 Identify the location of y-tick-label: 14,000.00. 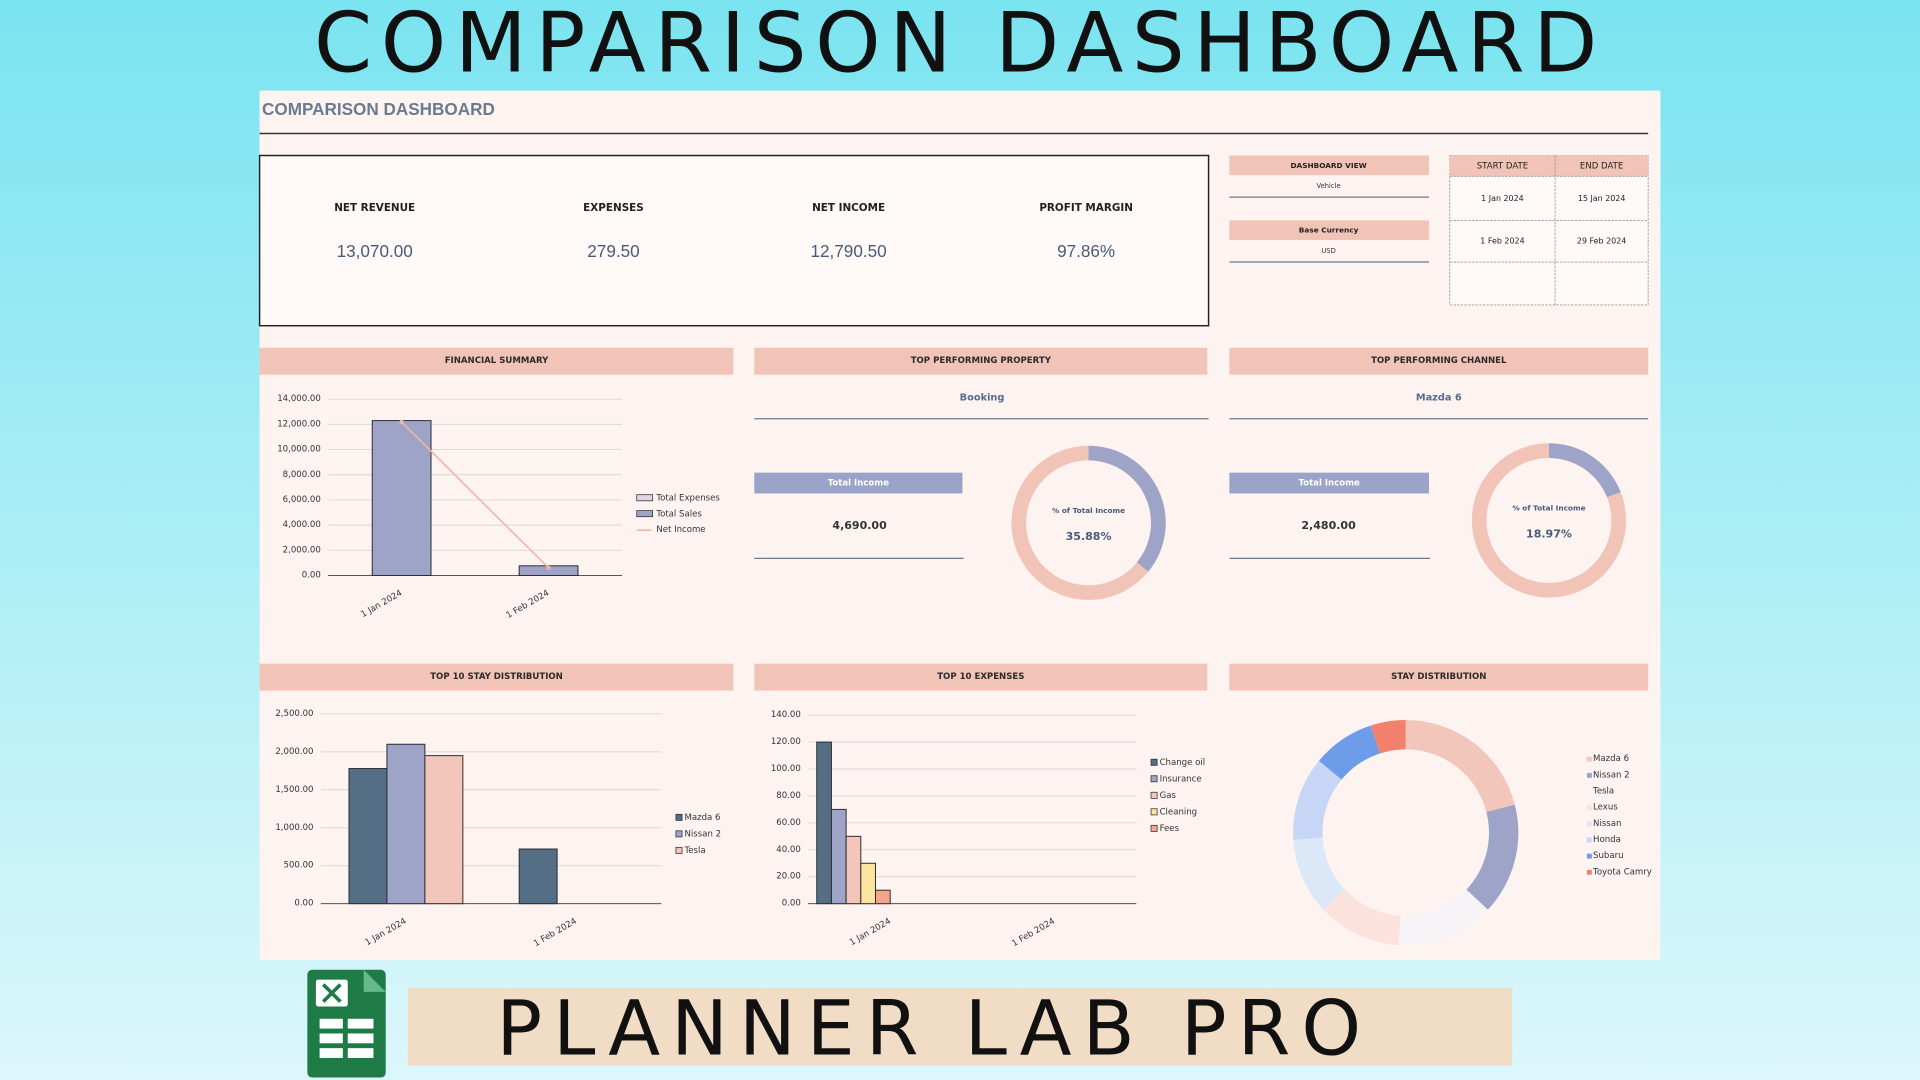
(299, 399).